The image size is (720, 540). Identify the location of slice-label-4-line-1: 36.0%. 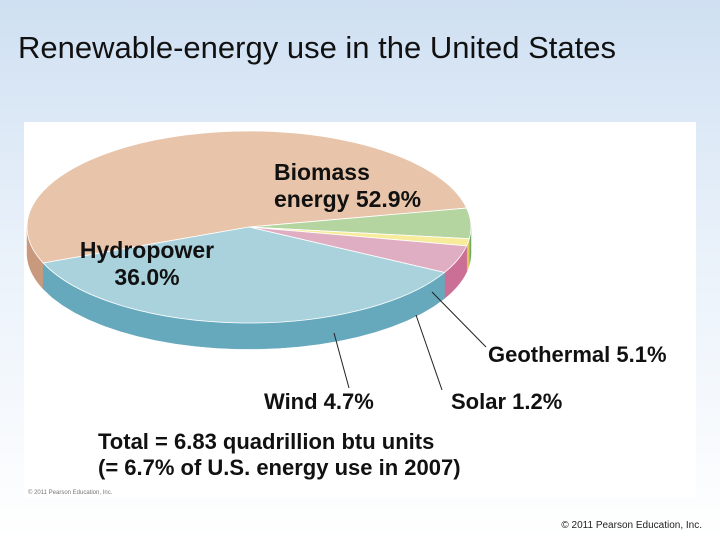
(146, 277).